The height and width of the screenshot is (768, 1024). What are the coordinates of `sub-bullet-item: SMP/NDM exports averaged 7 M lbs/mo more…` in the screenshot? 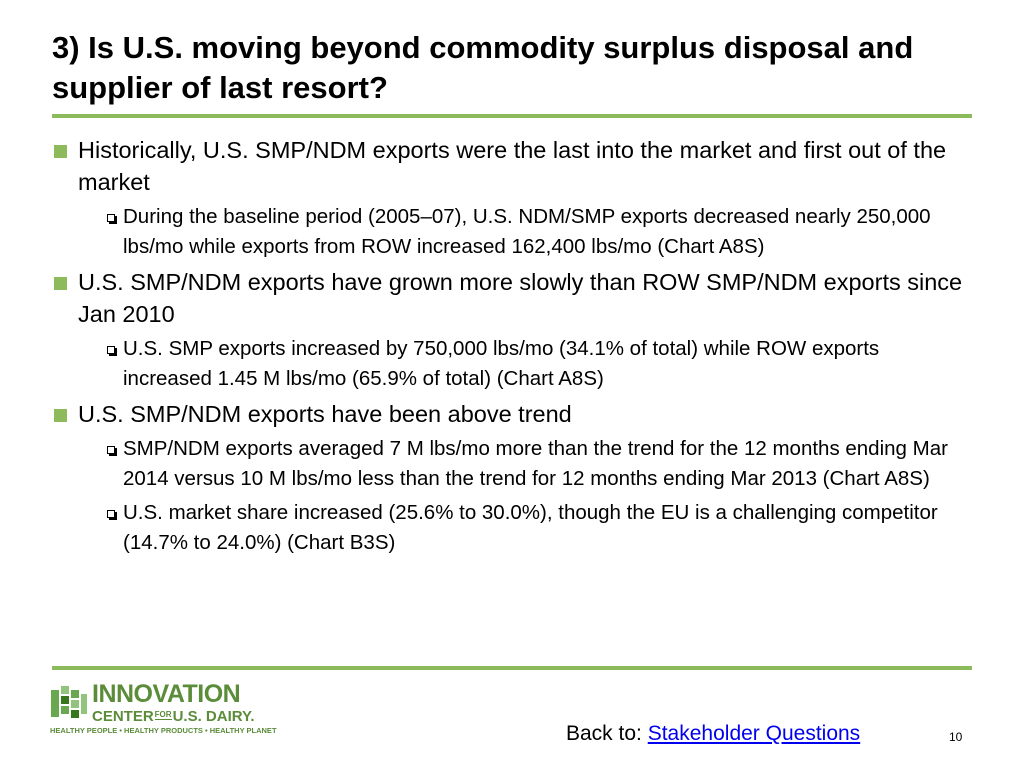 It's located at (512, 464).